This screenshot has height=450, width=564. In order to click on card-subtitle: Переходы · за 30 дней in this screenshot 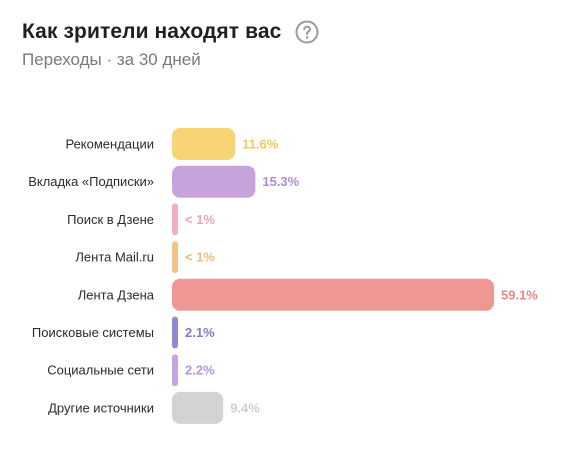, I will do `click(111, 59)`.